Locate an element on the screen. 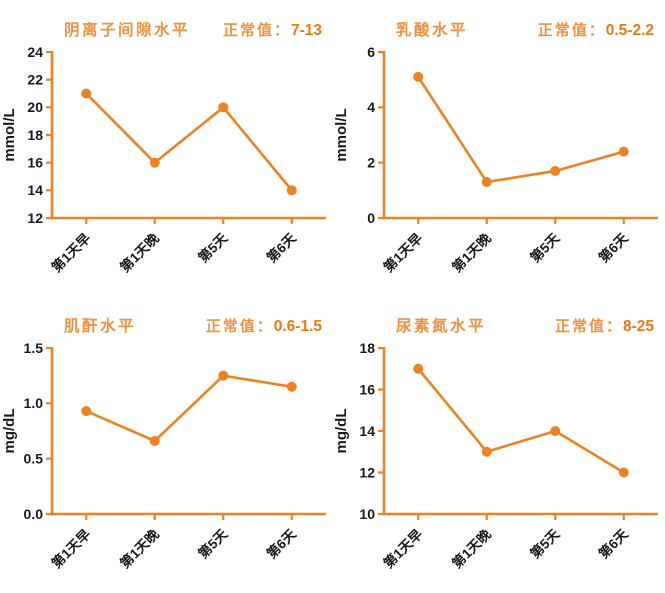  chart-title: 阴离子间隙水平 is located at coordinates (127, 30).